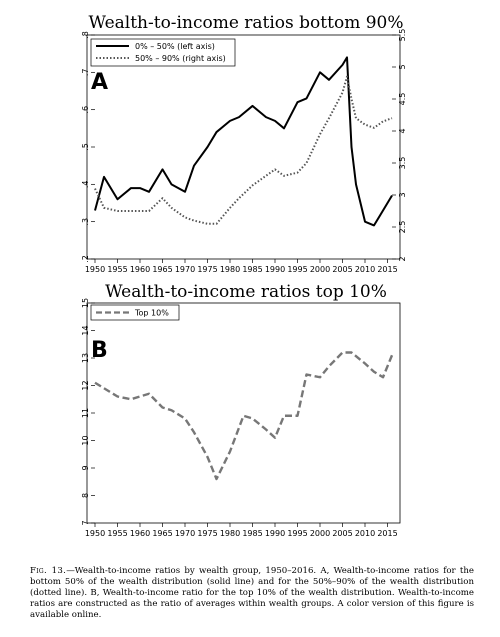  What do you see at coordinates (85, 385) in the screenshot?
I see `panel-b-left-tick-label: 12` at bounding box center [85, 385].